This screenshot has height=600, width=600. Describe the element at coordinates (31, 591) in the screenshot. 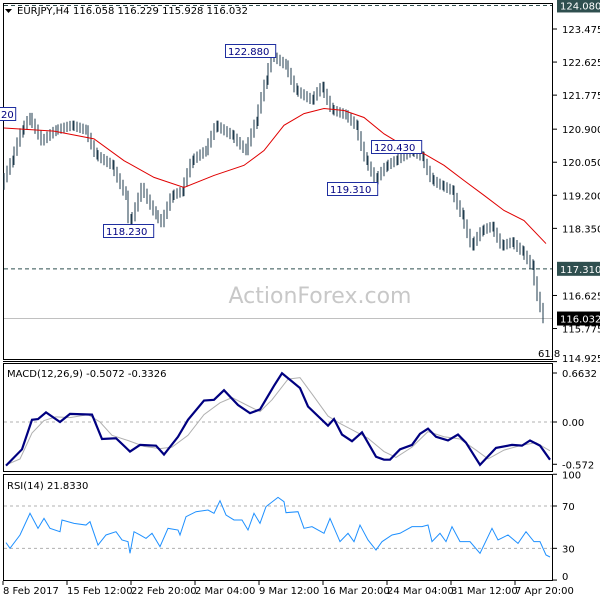

I see `x-tick-label: 8 Feb 2017` at that location.